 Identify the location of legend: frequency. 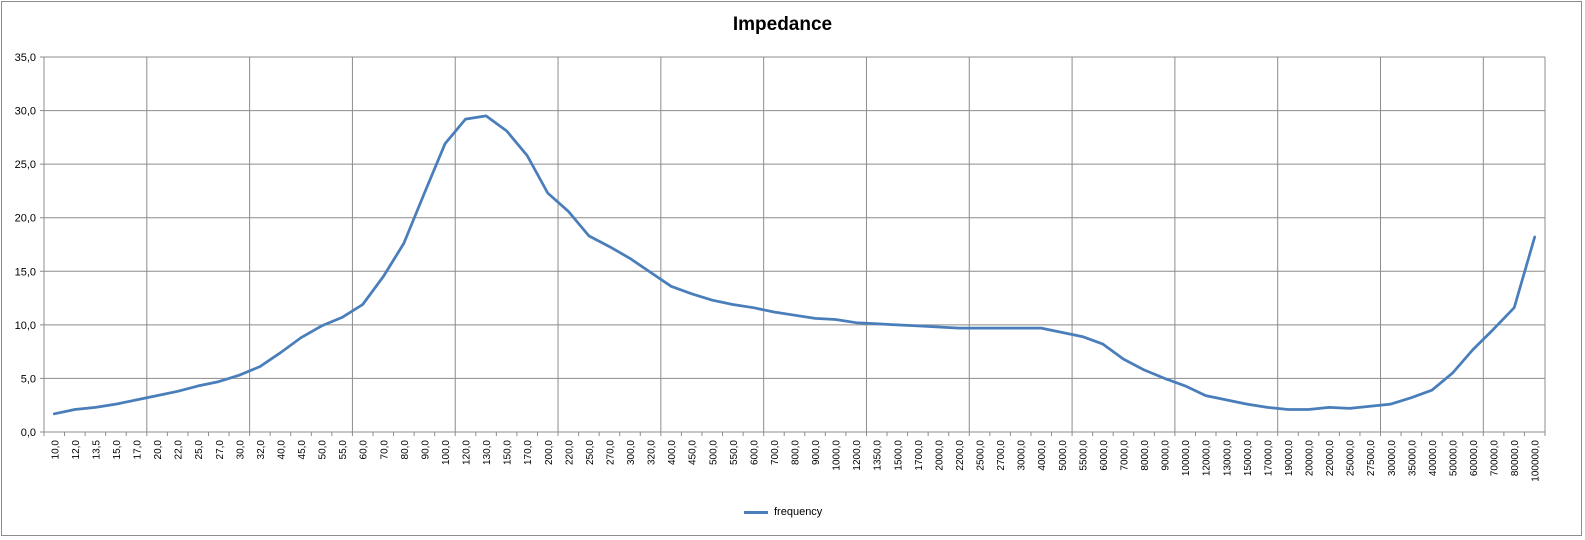
(783, 512).